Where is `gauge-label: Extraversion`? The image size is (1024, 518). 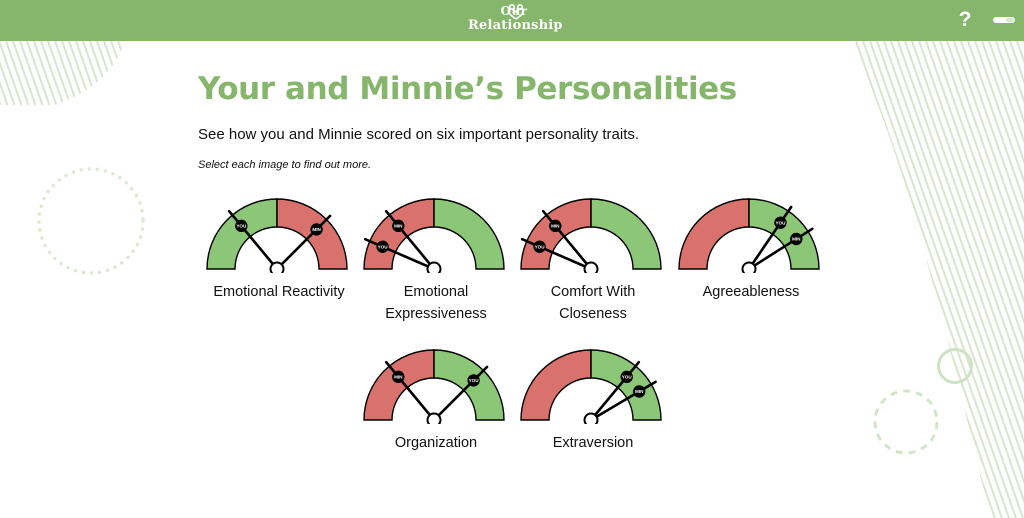 gauge-label: Extraversion is located at coordinates (593, 443).